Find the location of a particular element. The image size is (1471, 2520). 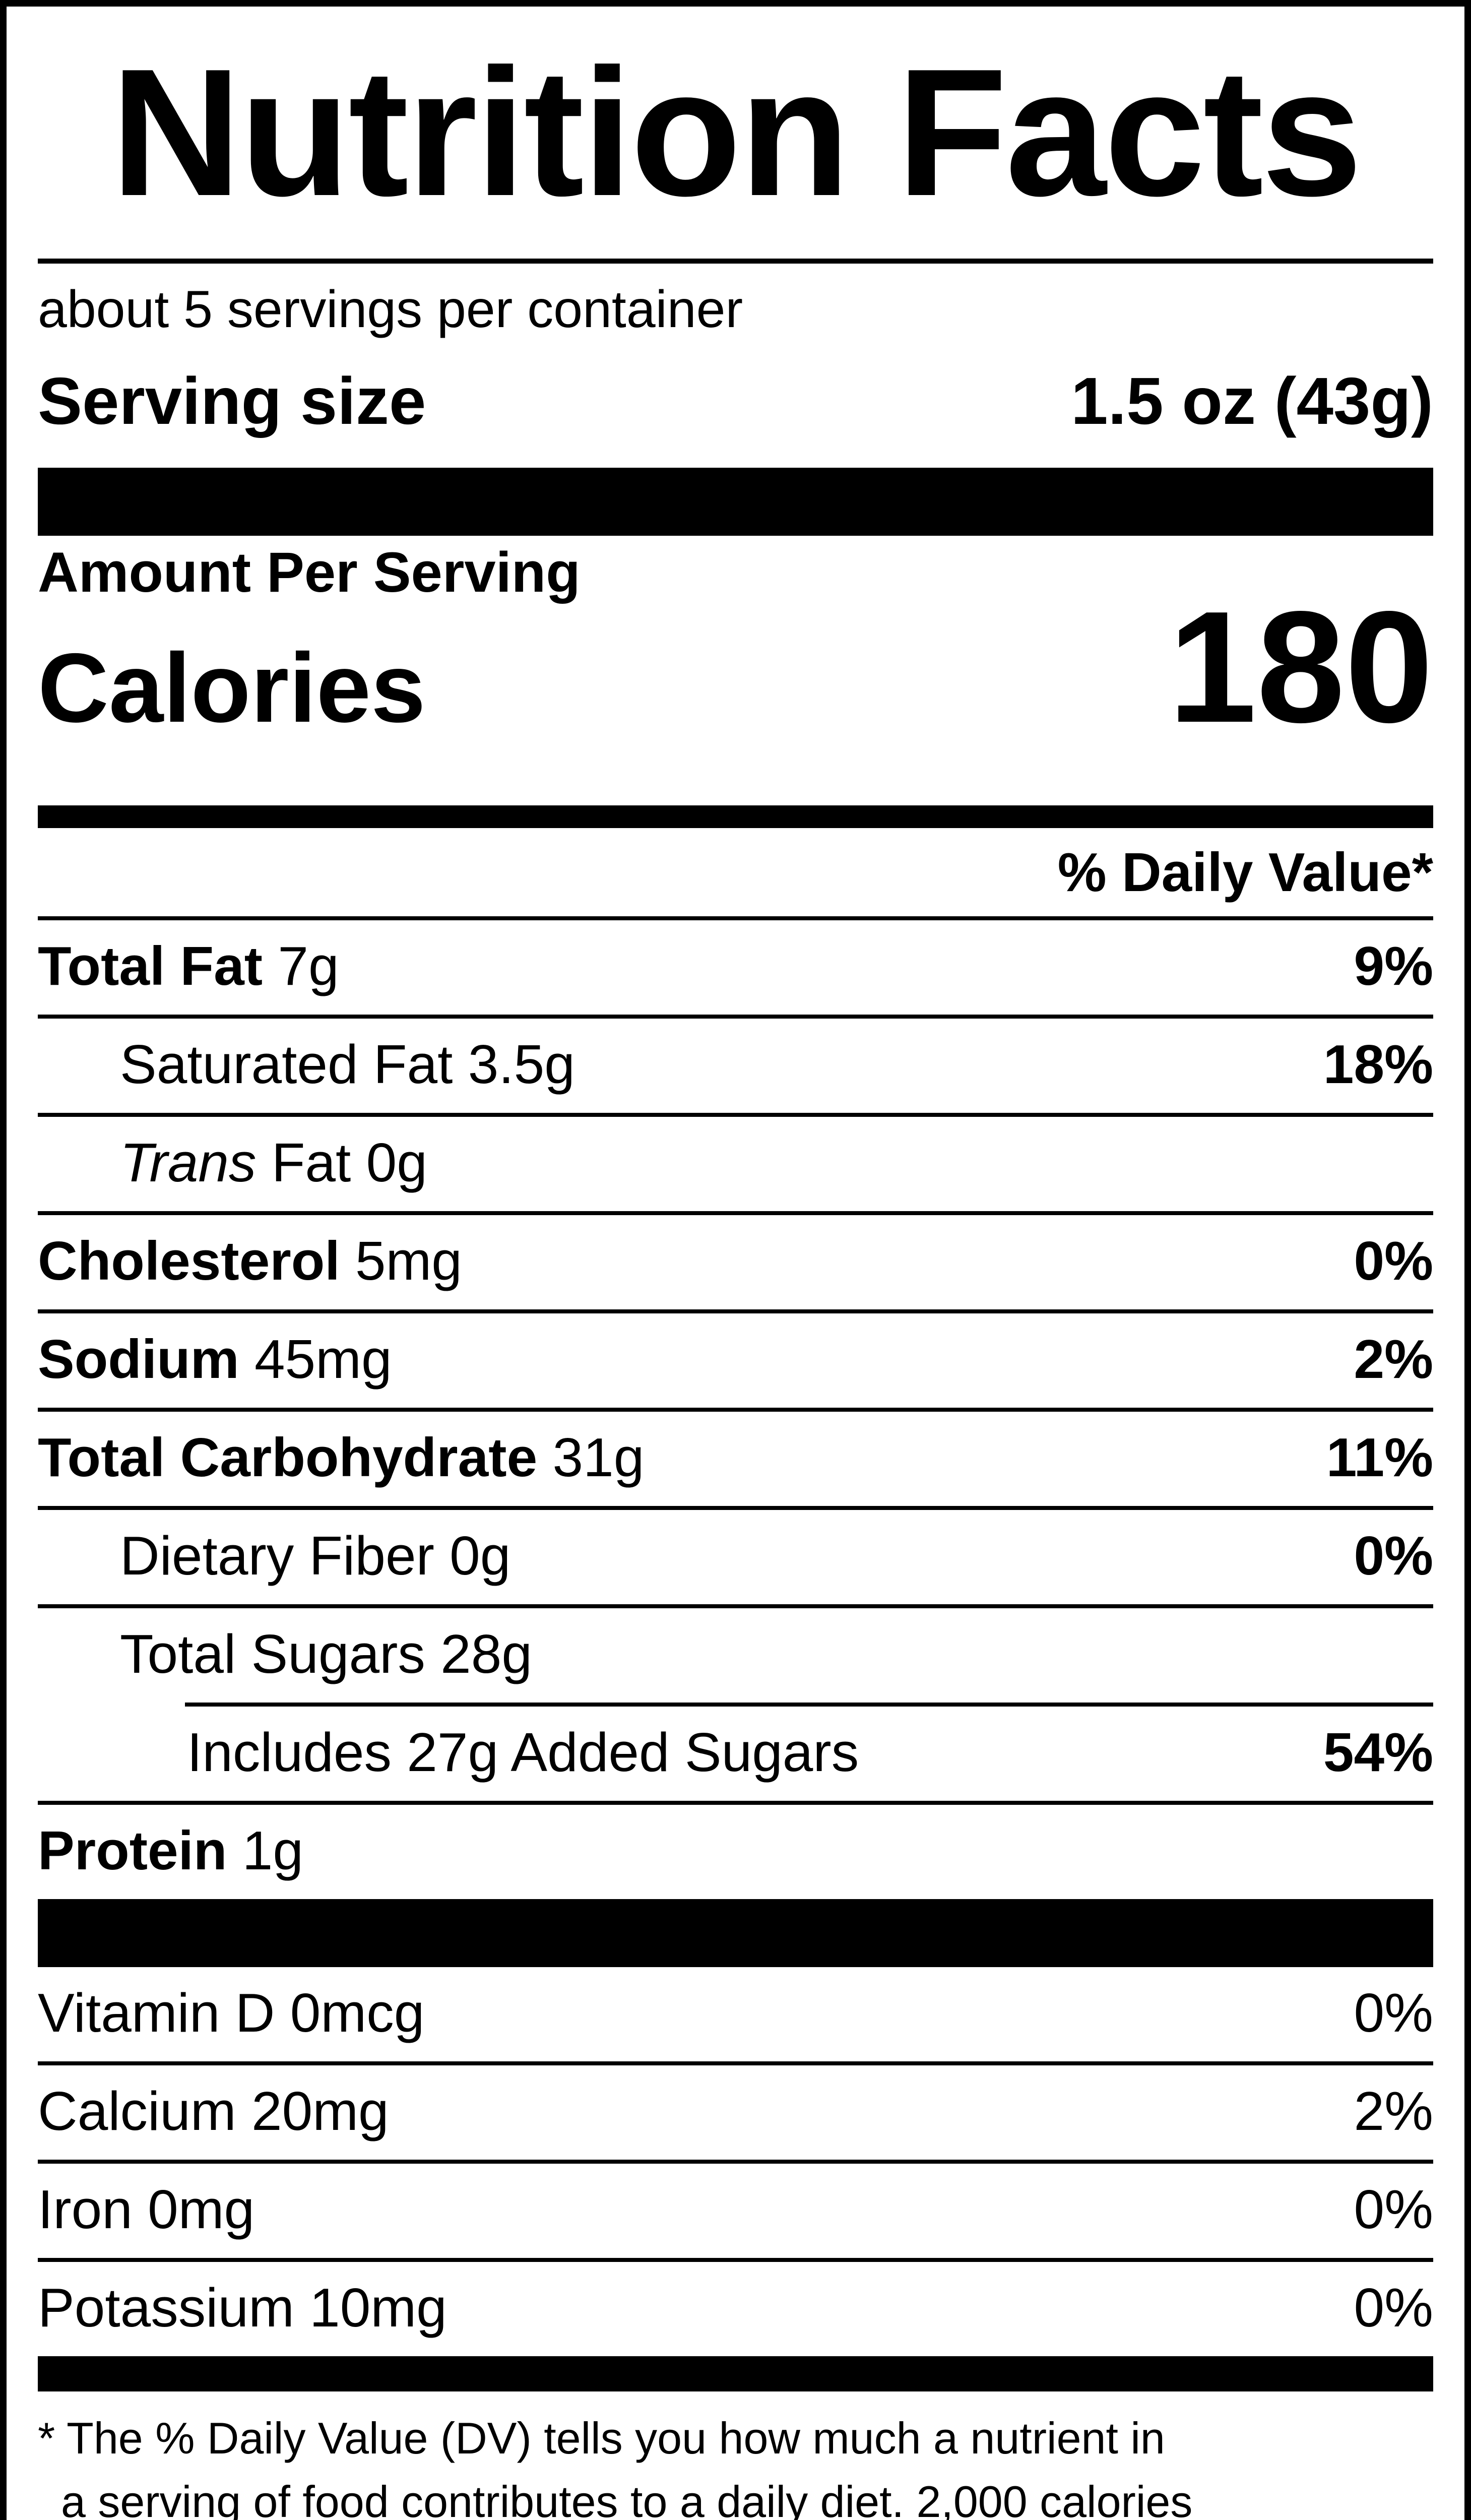

vitamin-row-potassium: Potassium 10mg 0% is located at coordinates (735, 2309).